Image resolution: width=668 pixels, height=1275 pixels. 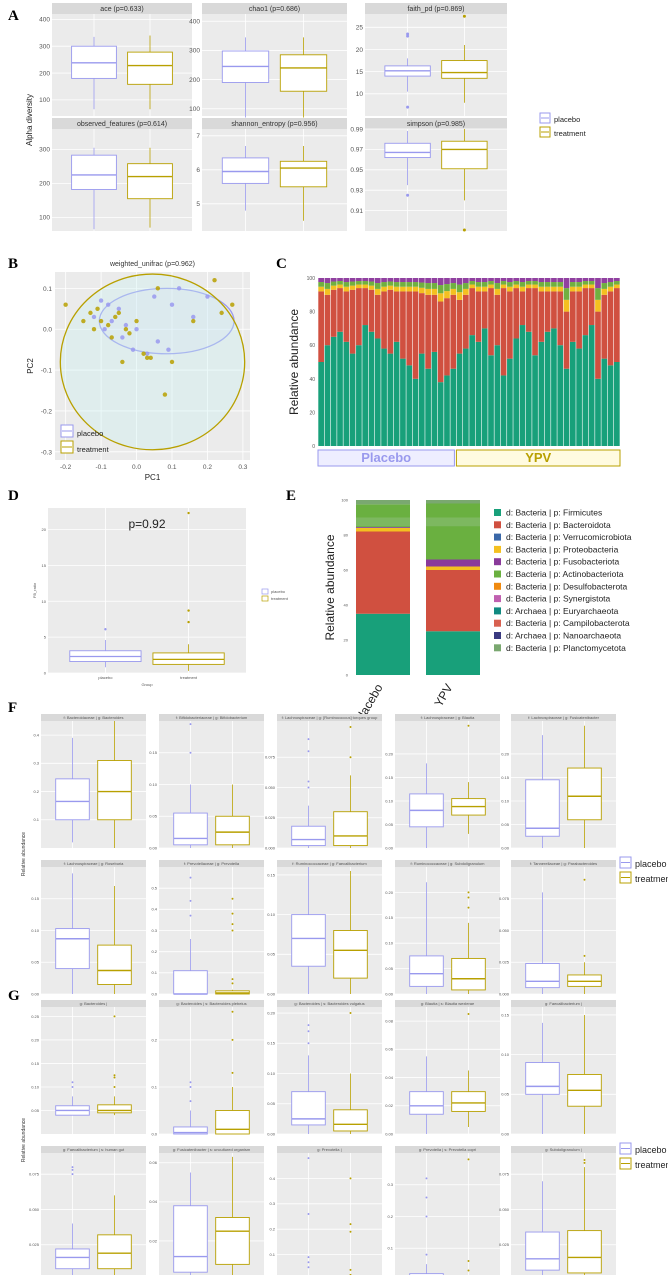 What do you see at coordinates (35, 993) in the screenshot?
I see `y-tick-label: 0.00` at bounding box center [35, 993].